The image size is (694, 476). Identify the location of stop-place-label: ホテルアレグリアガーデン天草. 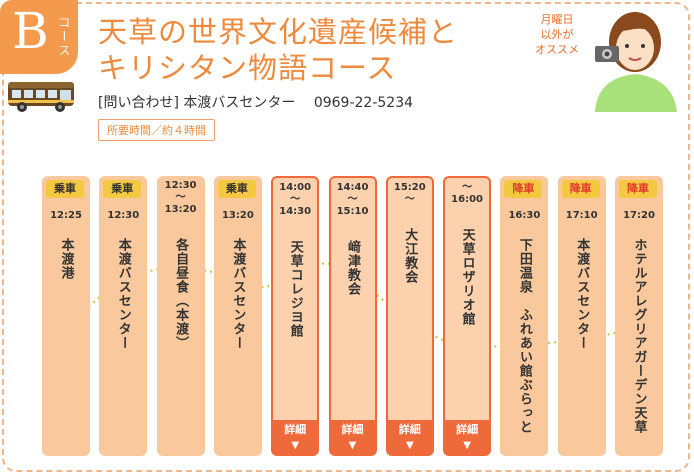
(639, 336).